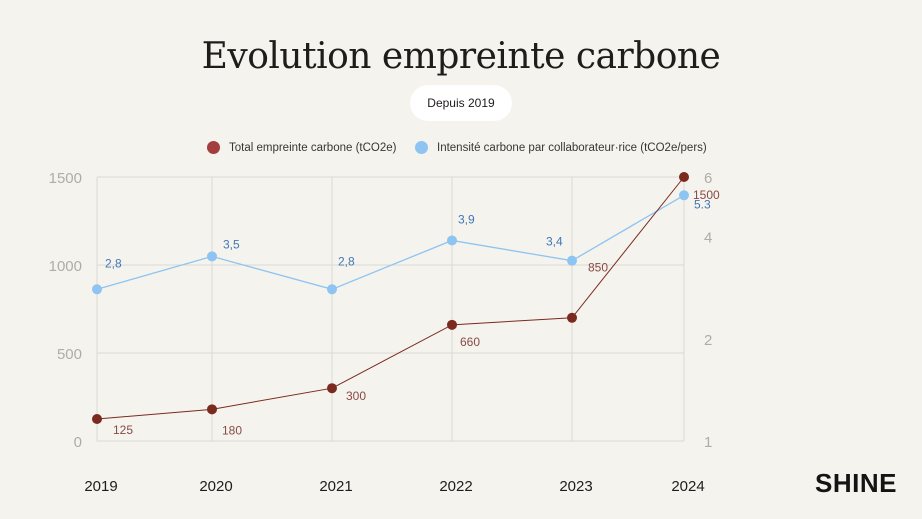 This screenshot has height=519, width=922. What do you see at coordinates (313, 147) in the screenshot?
I see `legend-label-total: Total empreinte carbone (tCO2e)` at bounding box center [313, 147].